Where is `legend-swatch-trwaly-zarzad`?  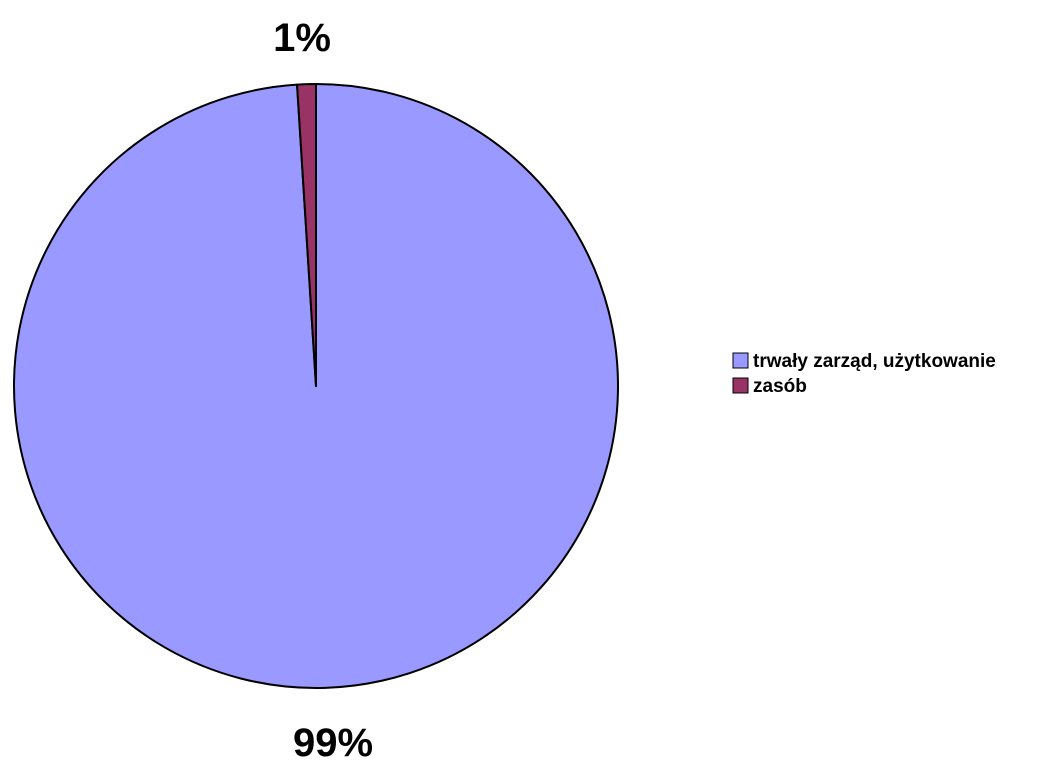
legend-swatch-trwaly-zarzad is located at coordinates (740, 360).